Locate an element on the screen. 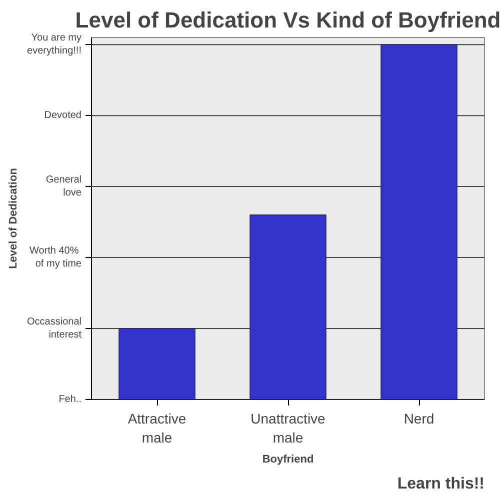 The height and width of the screenshot is (497, 504). x-tick-label: Attractive male is located at coordinates (157, 428).